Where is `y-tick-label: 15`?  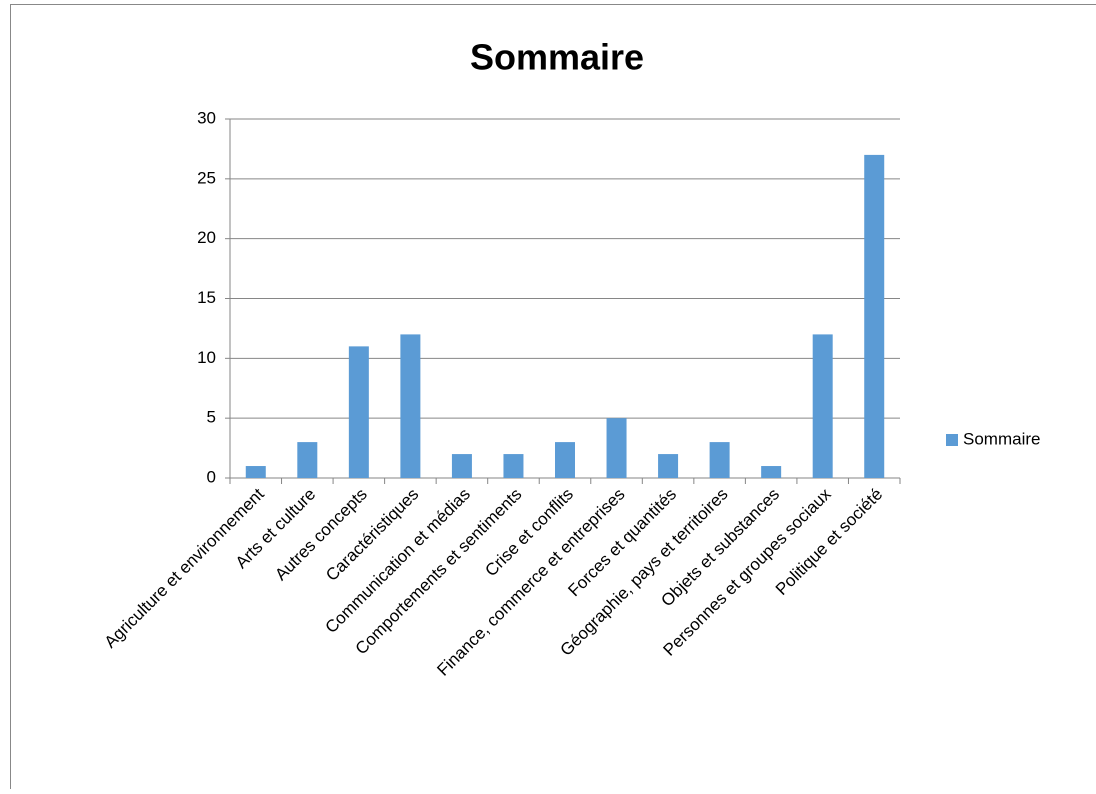
y-tick-label: 15 is located at coordinates (206, 297).